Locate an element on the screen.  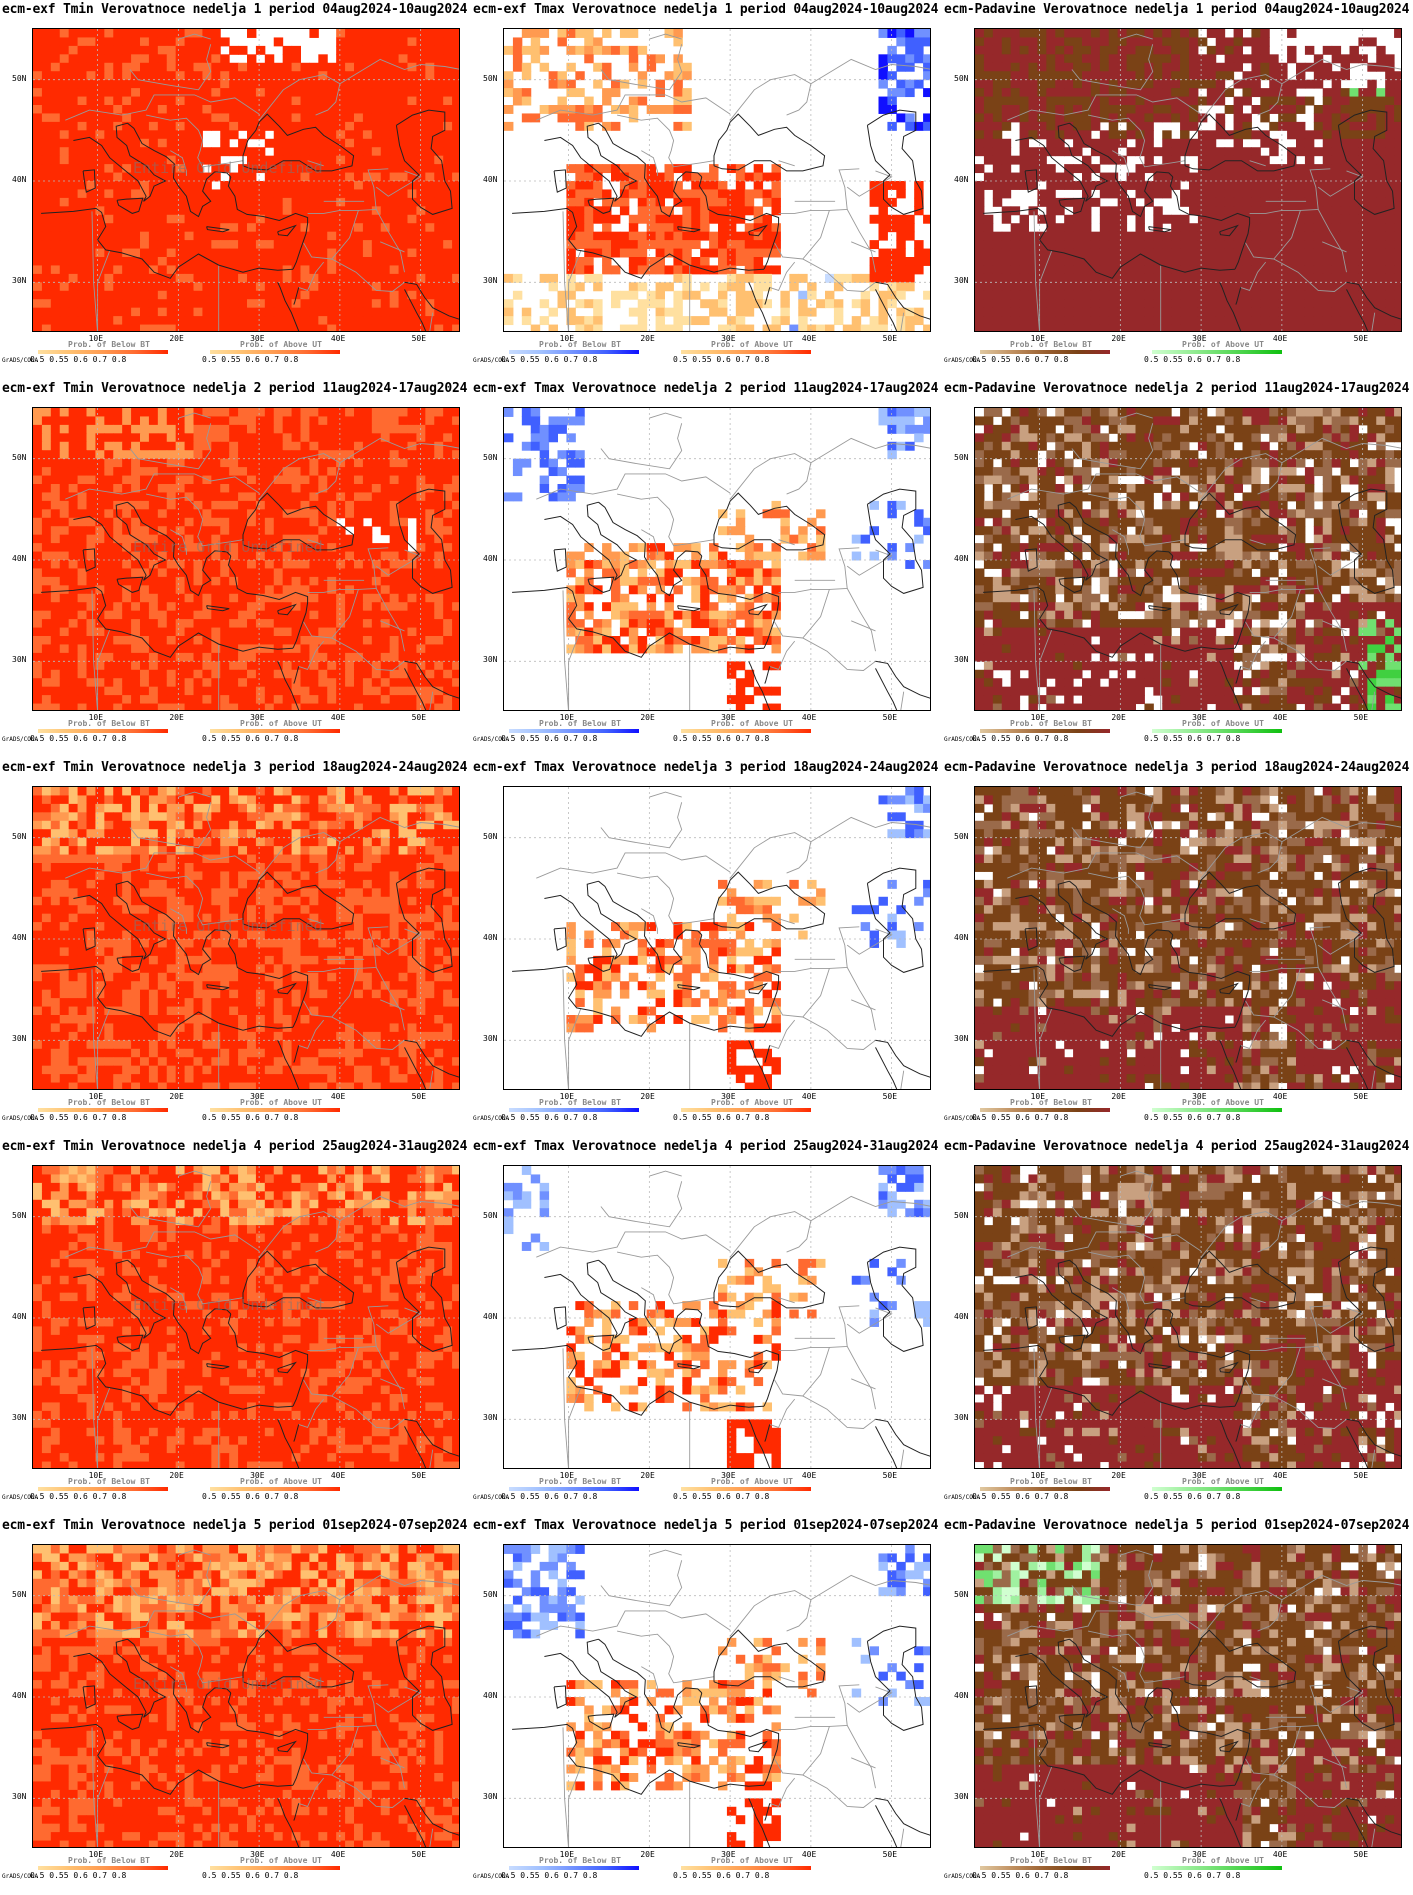
lon-tick-label: 40E is located at coordinates (1280, 338).